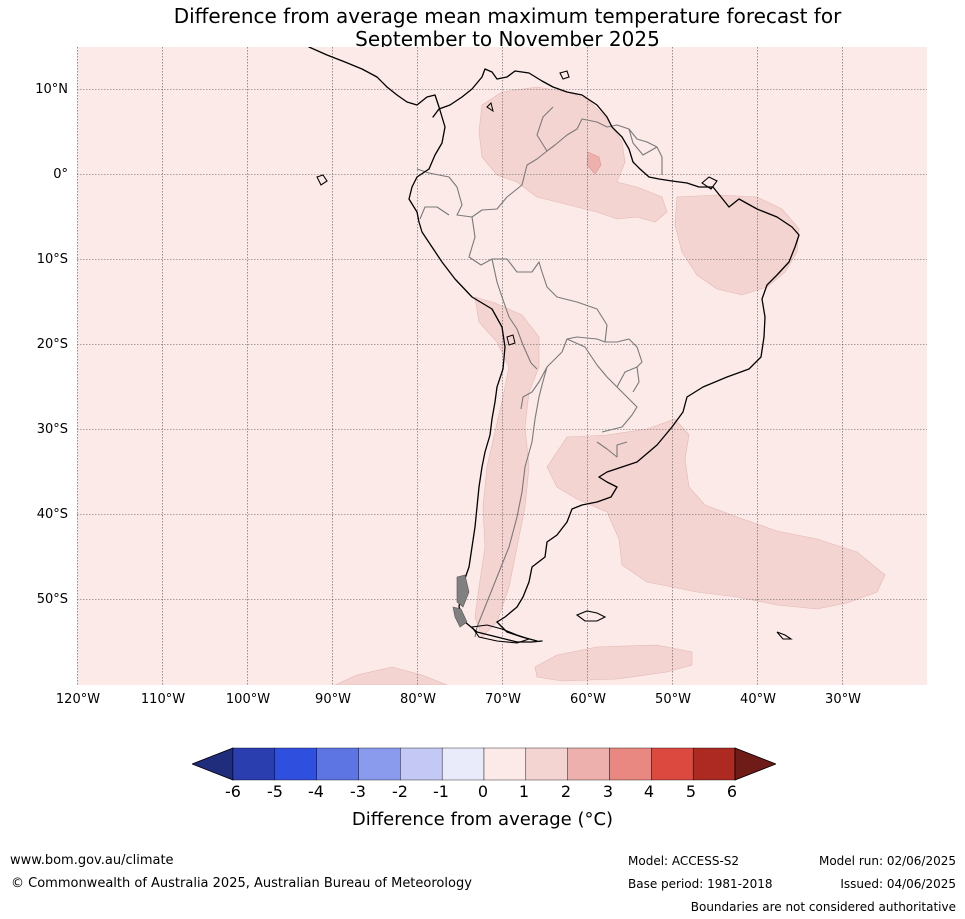 The height and width of the screenshot is (919, 965). What do you see at coordinates (564, 75) in the screenshot?
I see `trinidad` at bounding box center [564, 75].